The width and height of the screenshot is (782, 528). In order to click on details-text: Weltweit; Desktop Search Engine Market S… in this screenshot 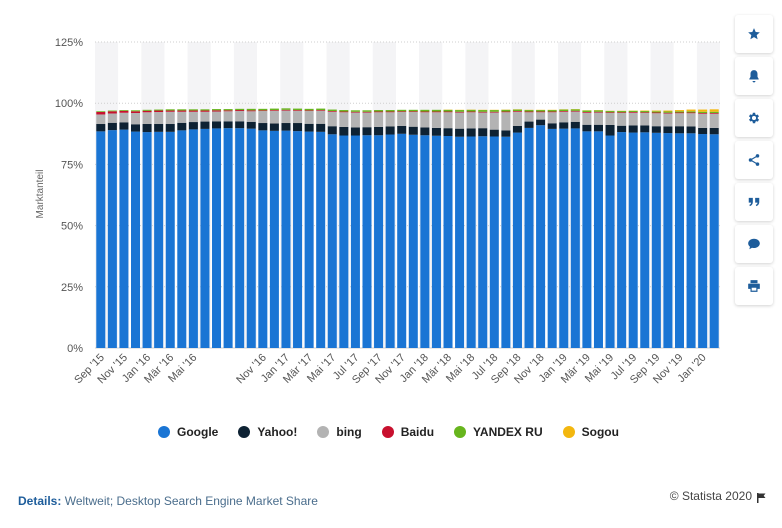, I will do `click(191, 501)`.